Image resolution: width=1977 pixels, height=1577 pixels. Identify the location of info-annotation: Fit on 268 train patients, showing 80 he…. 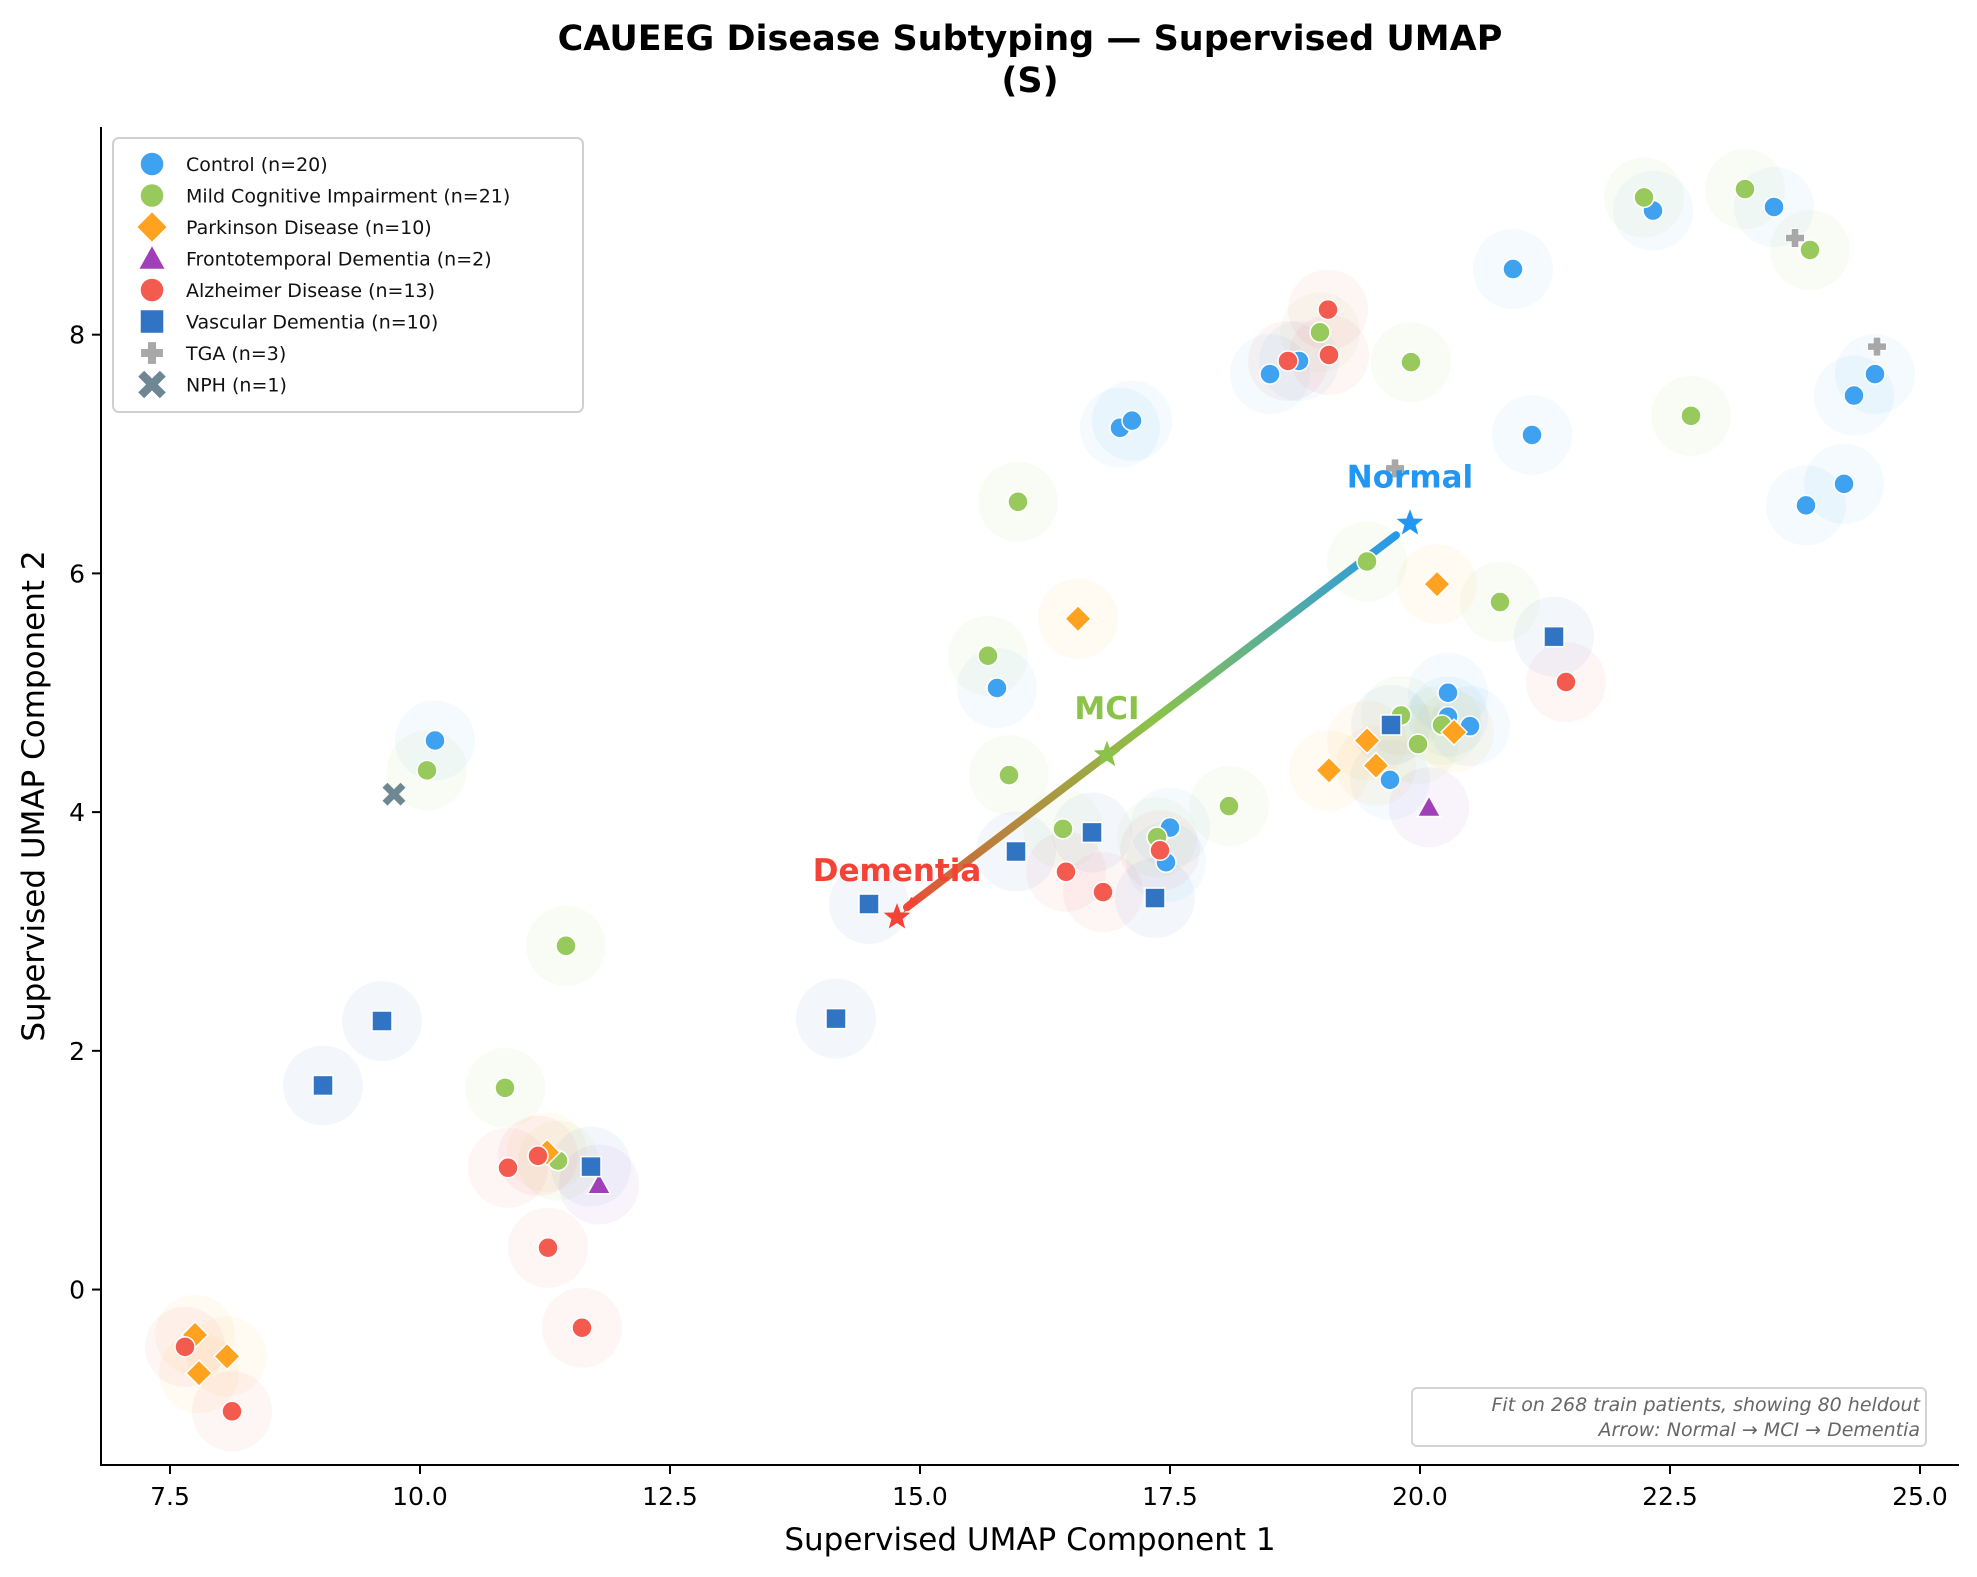
(1669, 1417).